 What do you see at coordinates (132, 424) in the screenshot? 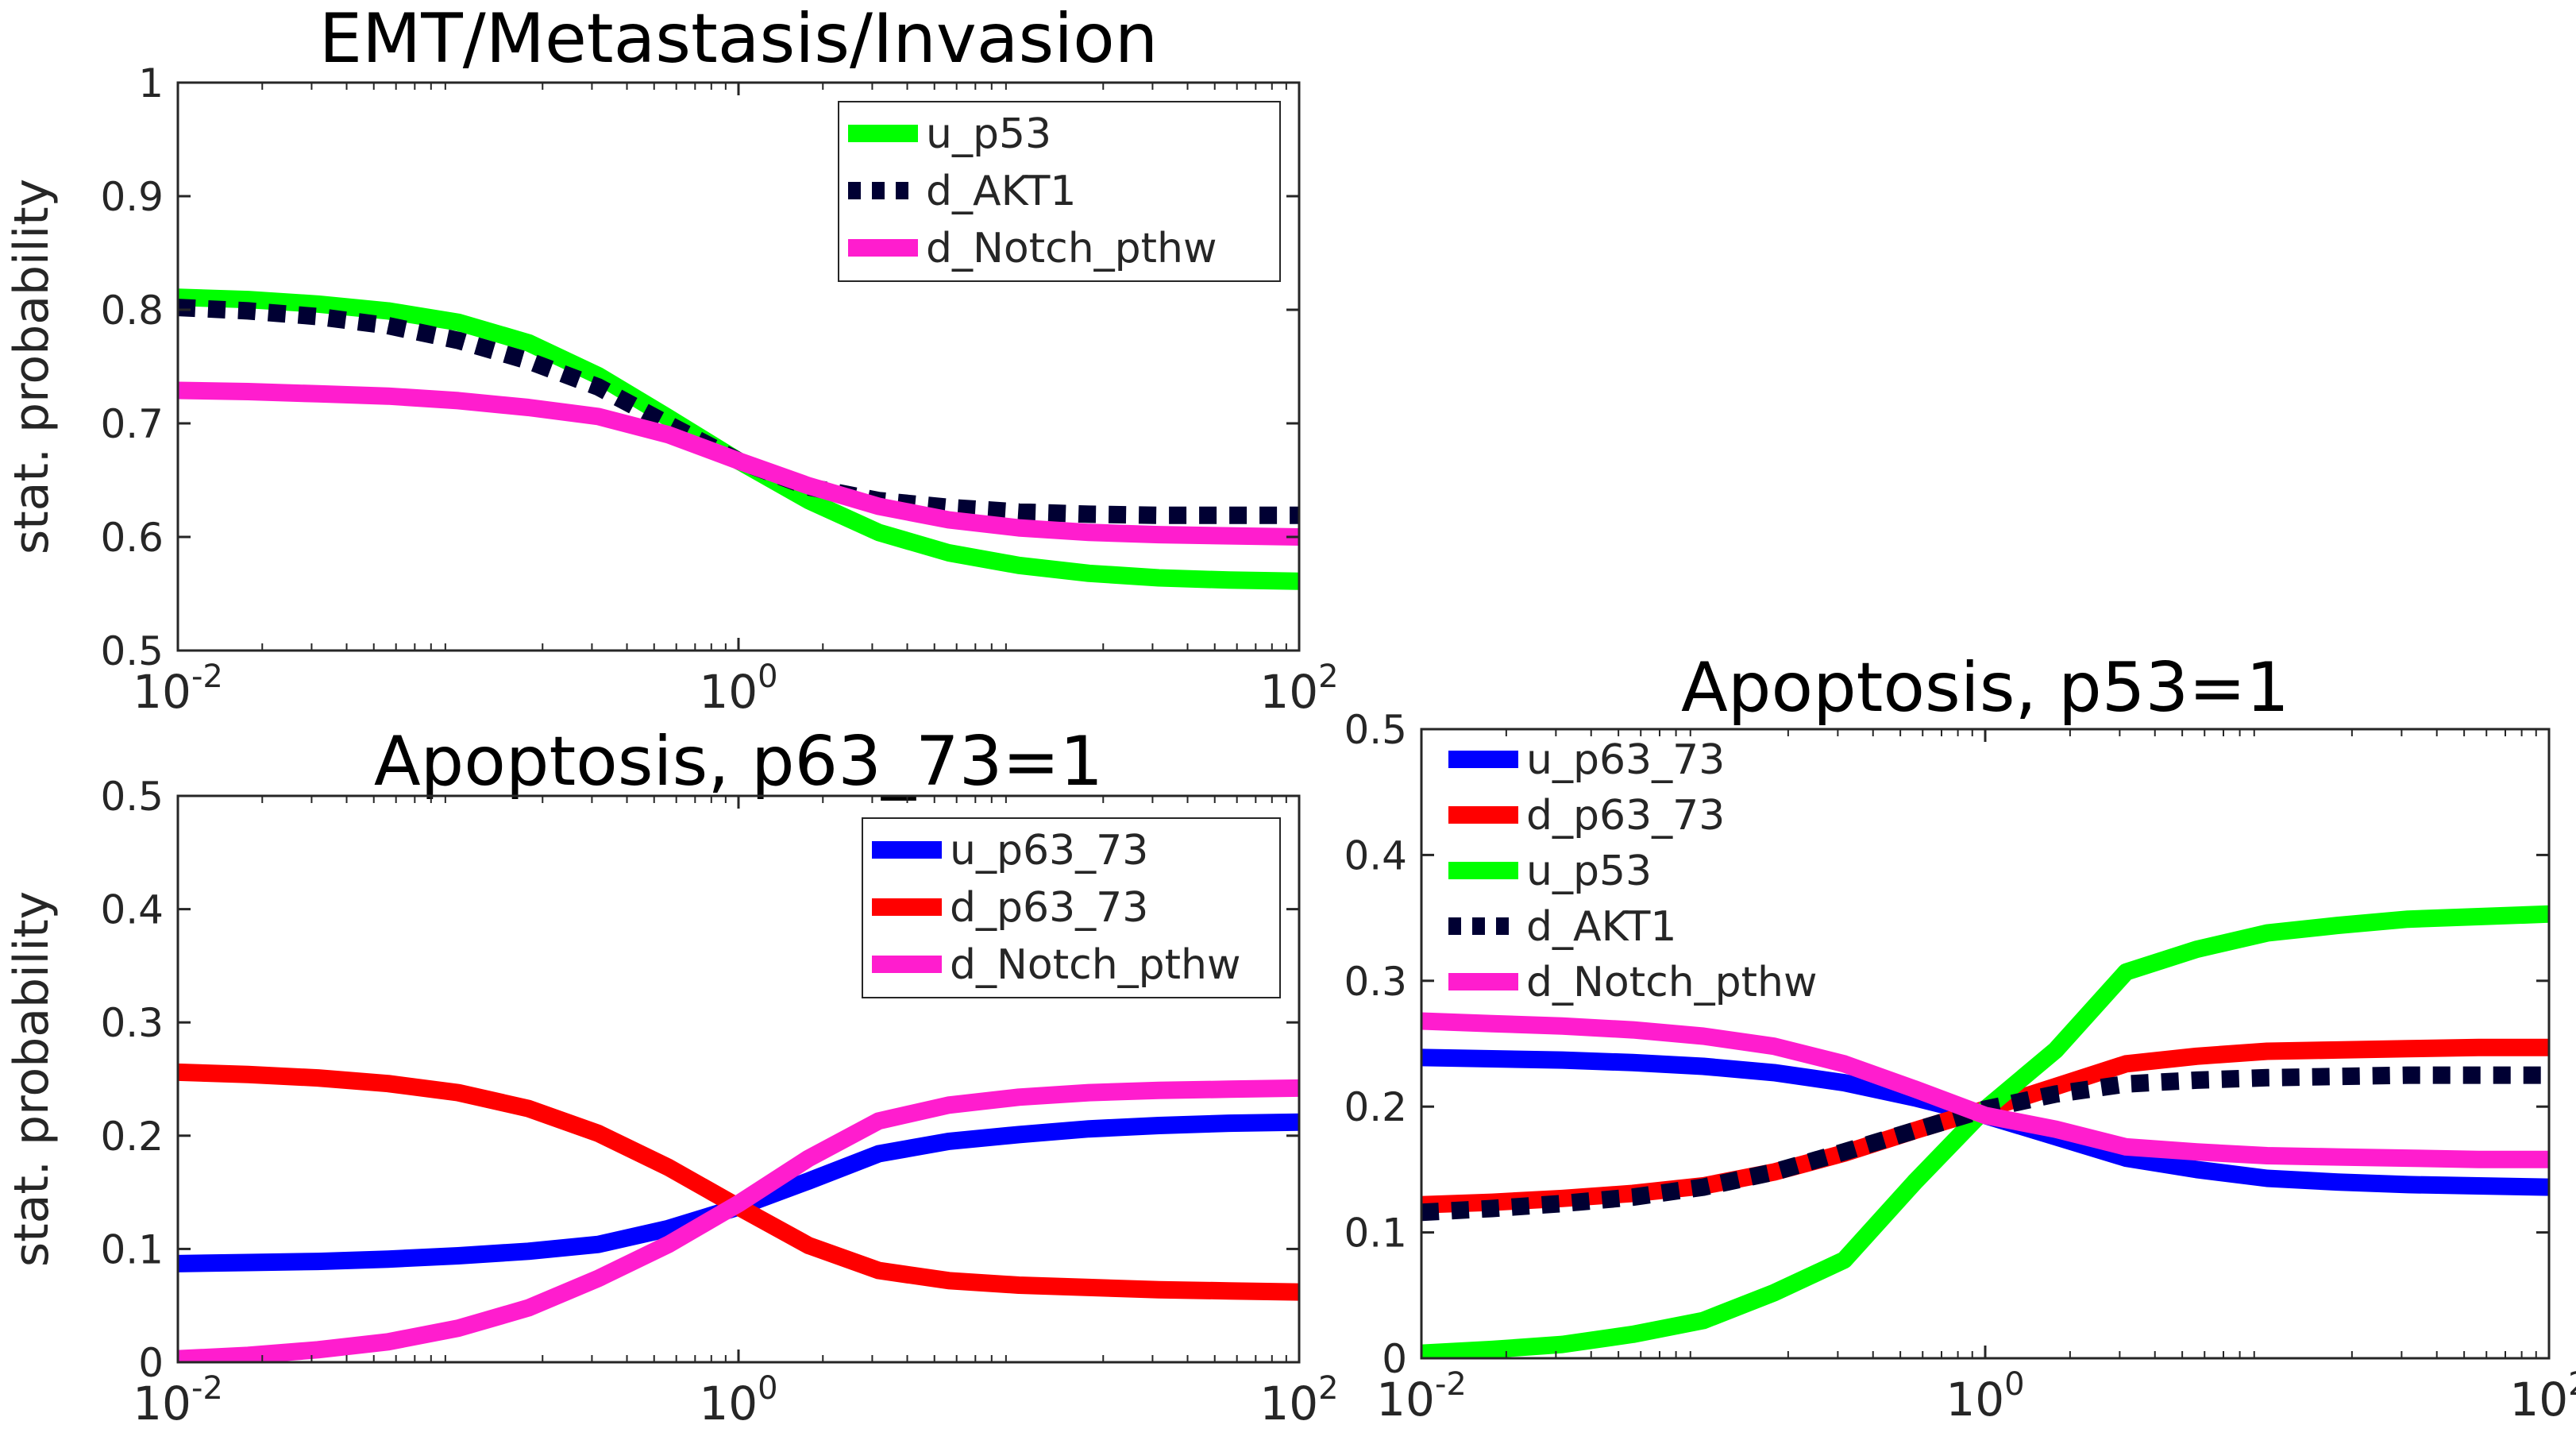
I see `y-tick-label: 0.7` at bounding box center [132, 424].